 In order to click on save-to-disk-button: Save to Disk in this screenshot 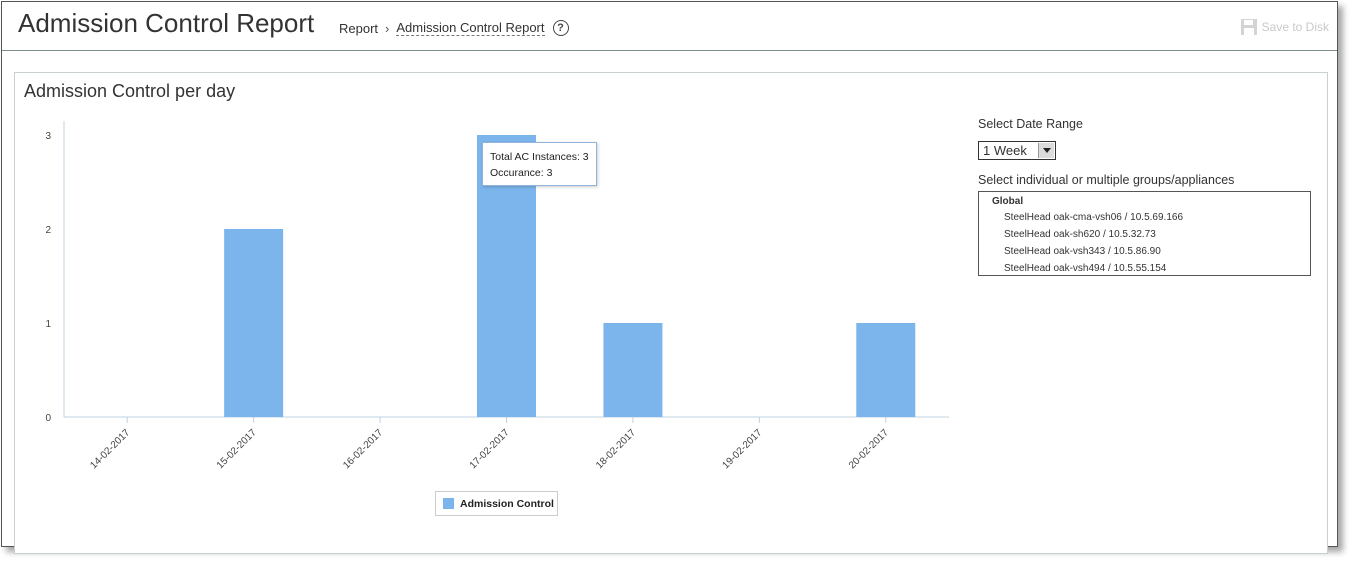, I will do `click(1284, 27)`.